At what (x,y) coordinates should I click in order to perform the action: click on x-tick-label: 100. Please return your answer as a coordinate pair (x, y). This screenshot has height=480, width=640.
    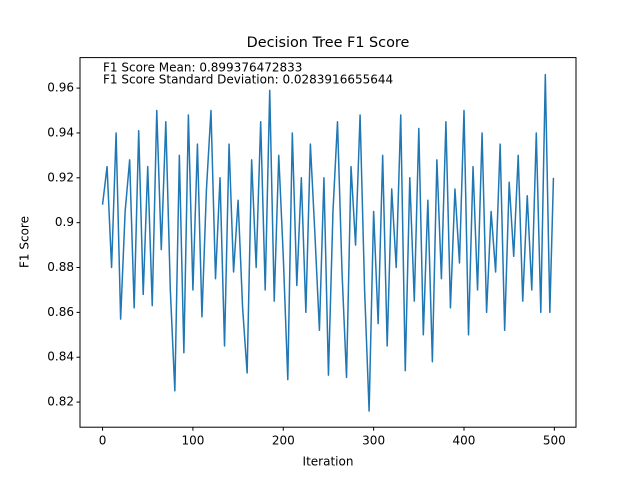
    Looking at the image, I should click on (192, 441).